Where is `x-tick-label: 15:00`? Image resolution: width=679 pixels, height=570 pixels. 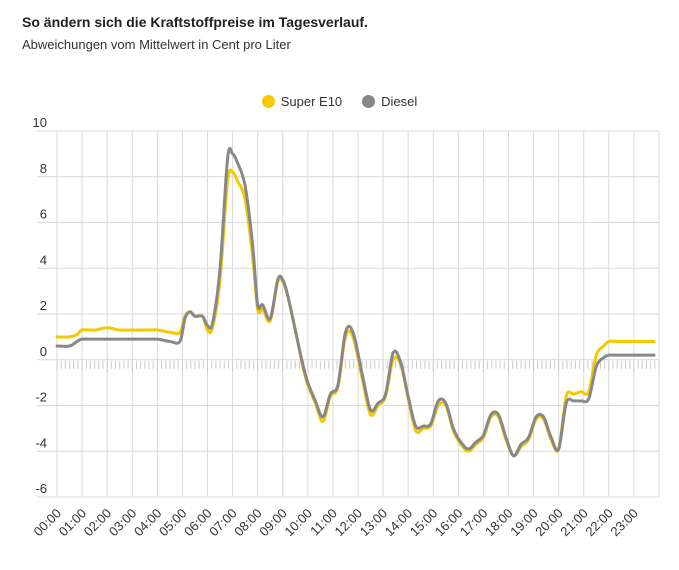 x-tick-label: 15:00 is located at coordinates (424, 523).